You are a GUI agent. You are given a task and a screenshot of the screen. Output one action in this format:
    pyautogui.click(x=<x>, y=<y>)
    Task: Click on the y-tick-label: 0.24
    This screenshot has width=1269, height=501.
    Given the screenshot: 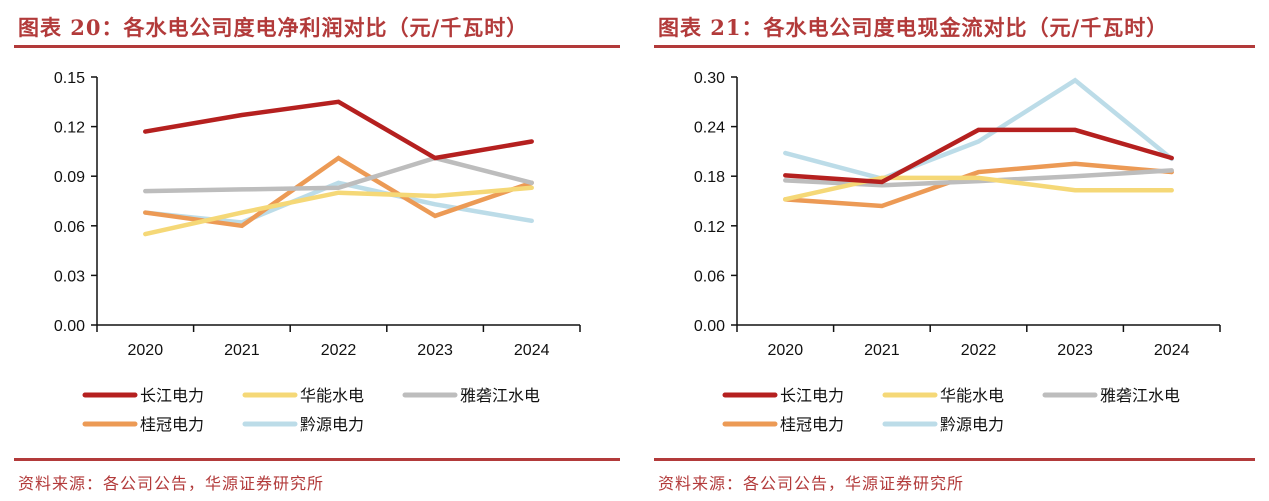 What is the action you would take?
    pyautogui.click(x=709, y=128)
    